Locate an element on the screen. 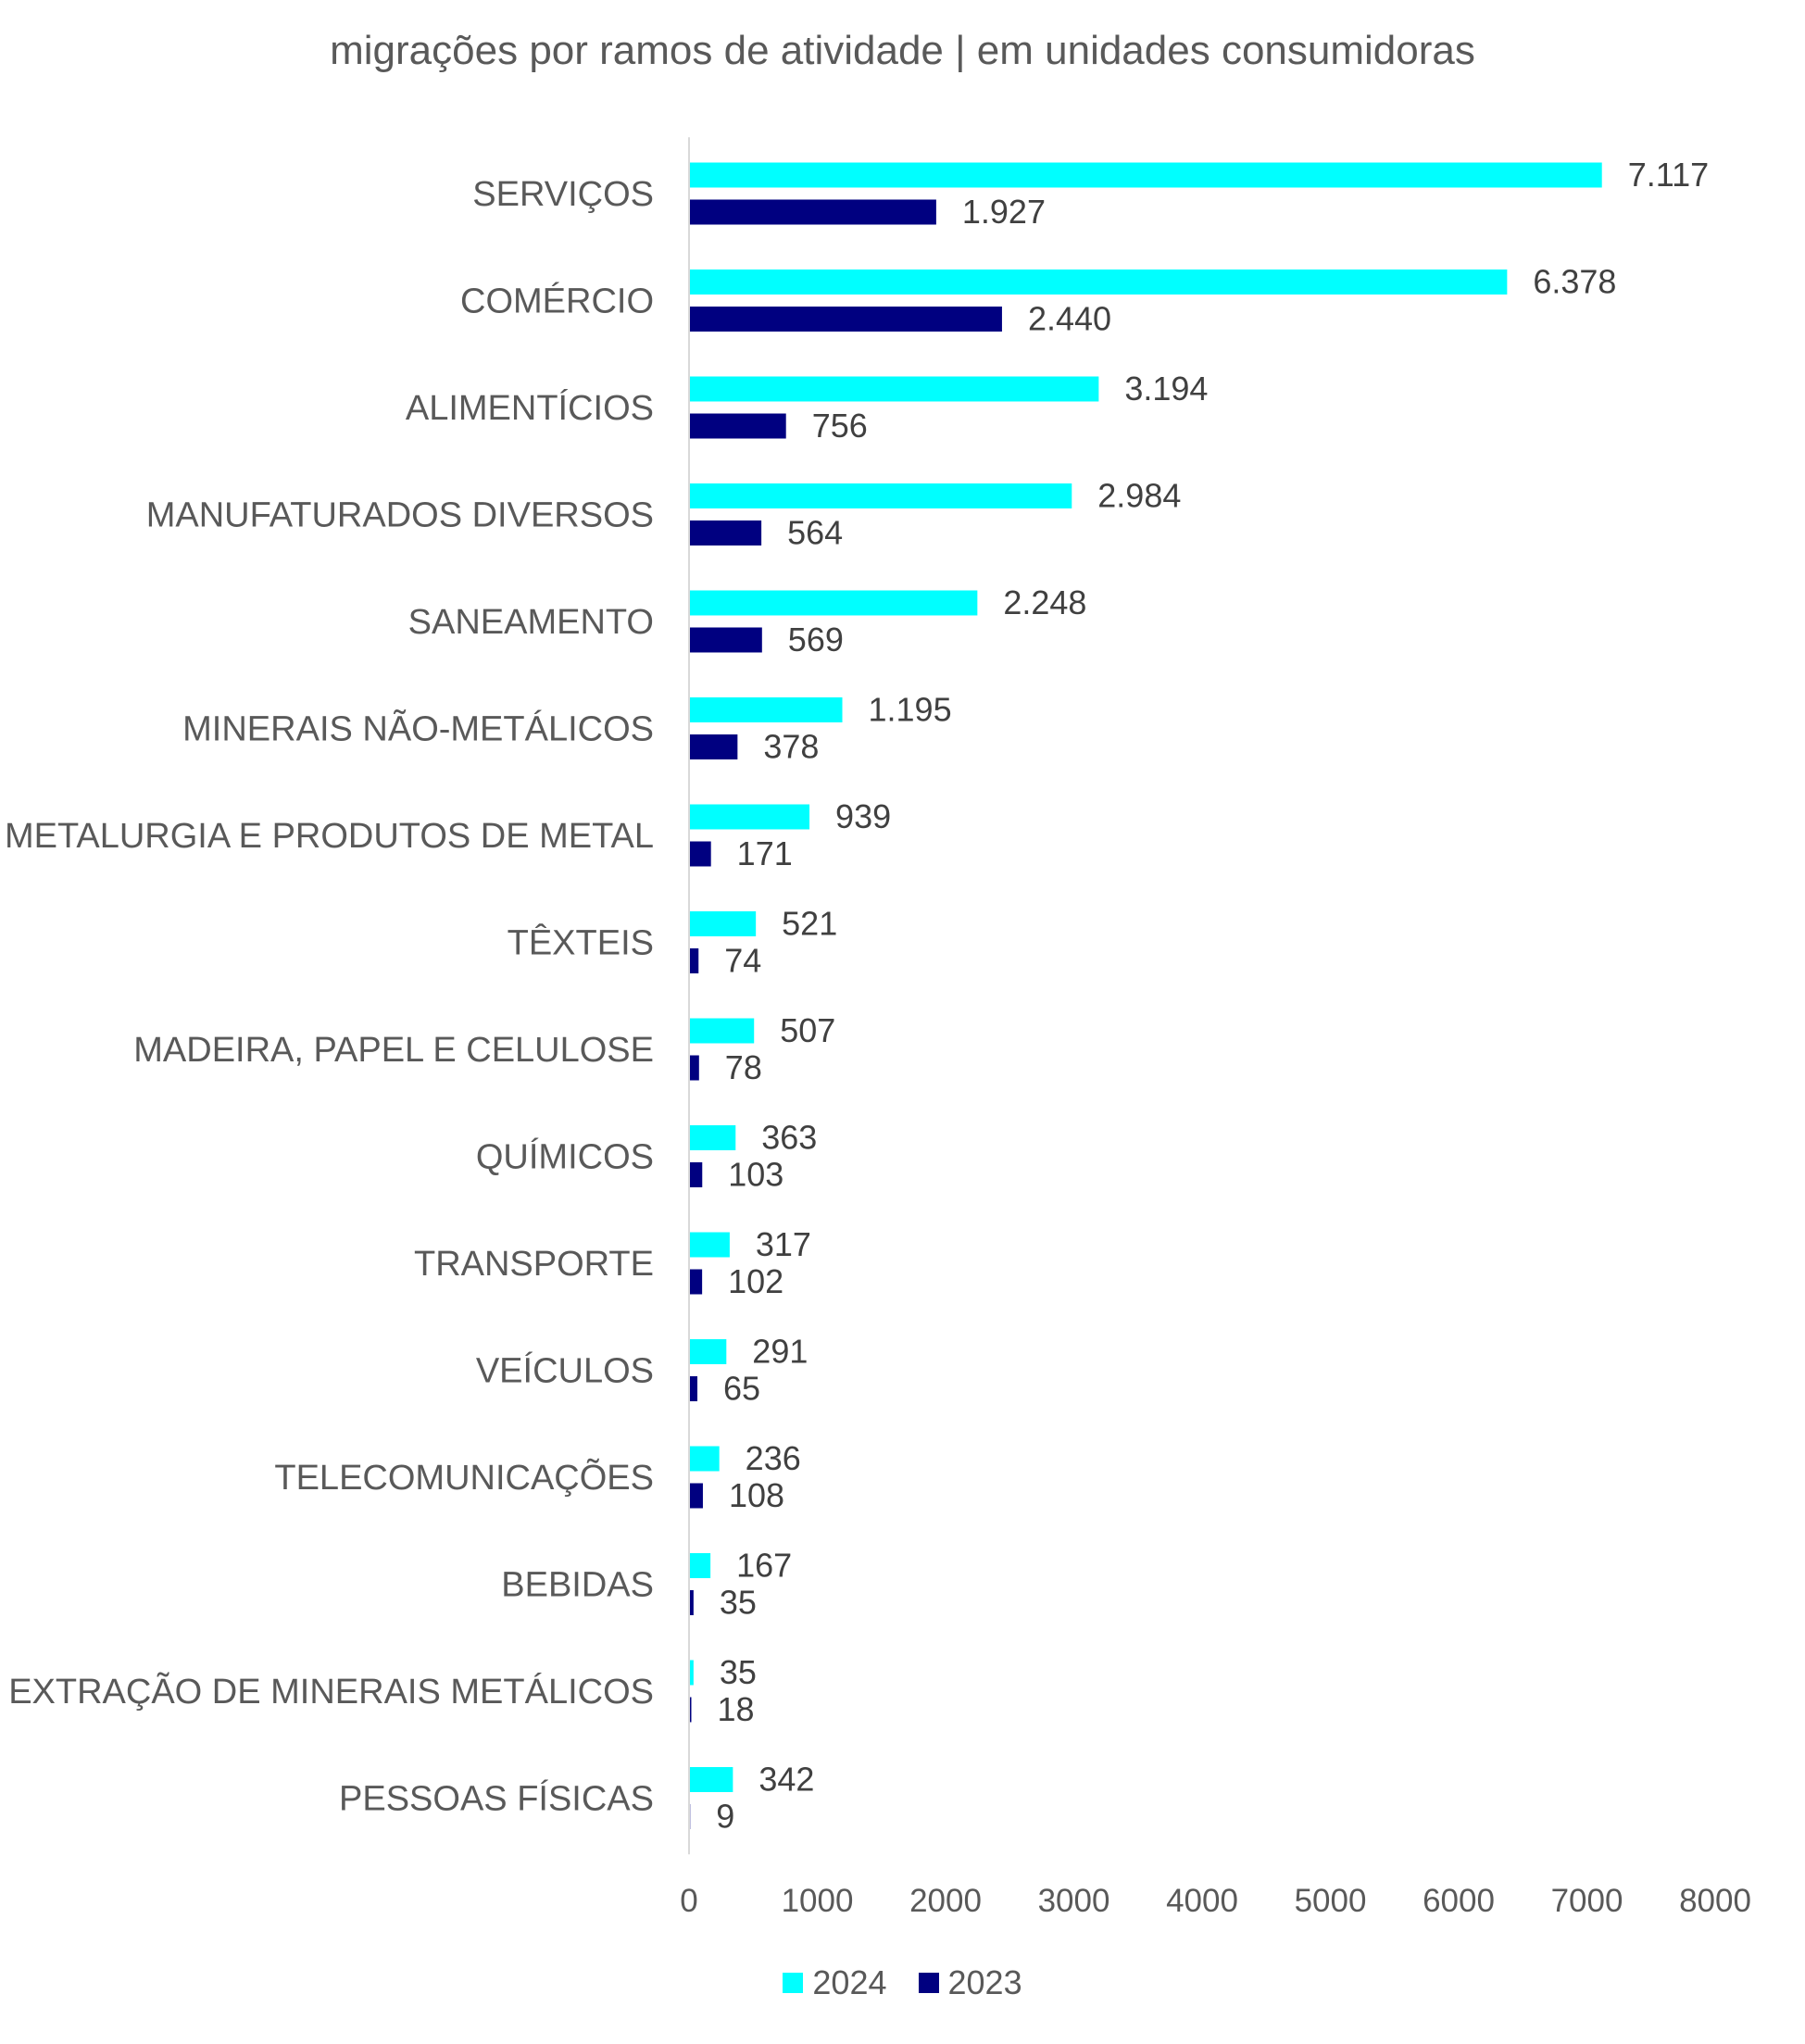 Image resolution: width=1805 pixels, height=2044 pixels. category-label: METALURGIA E PRODUTOS DE METAL is located at coordinates (329, 836).